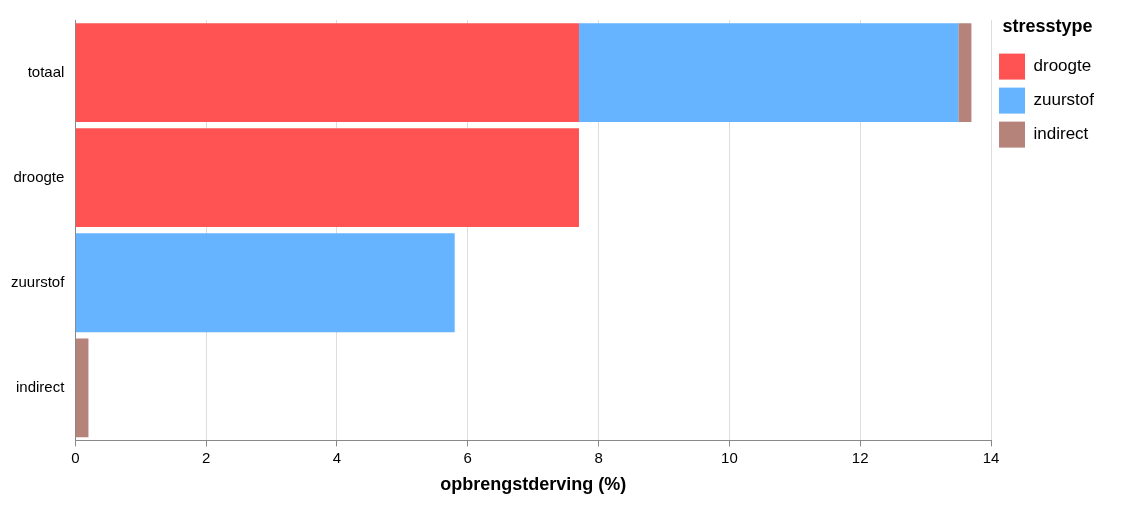 The image size is (1122, 508). Describe the element at coordinates (467, 457) in the screenshot. I see `x-tick-label: 6` at that location.